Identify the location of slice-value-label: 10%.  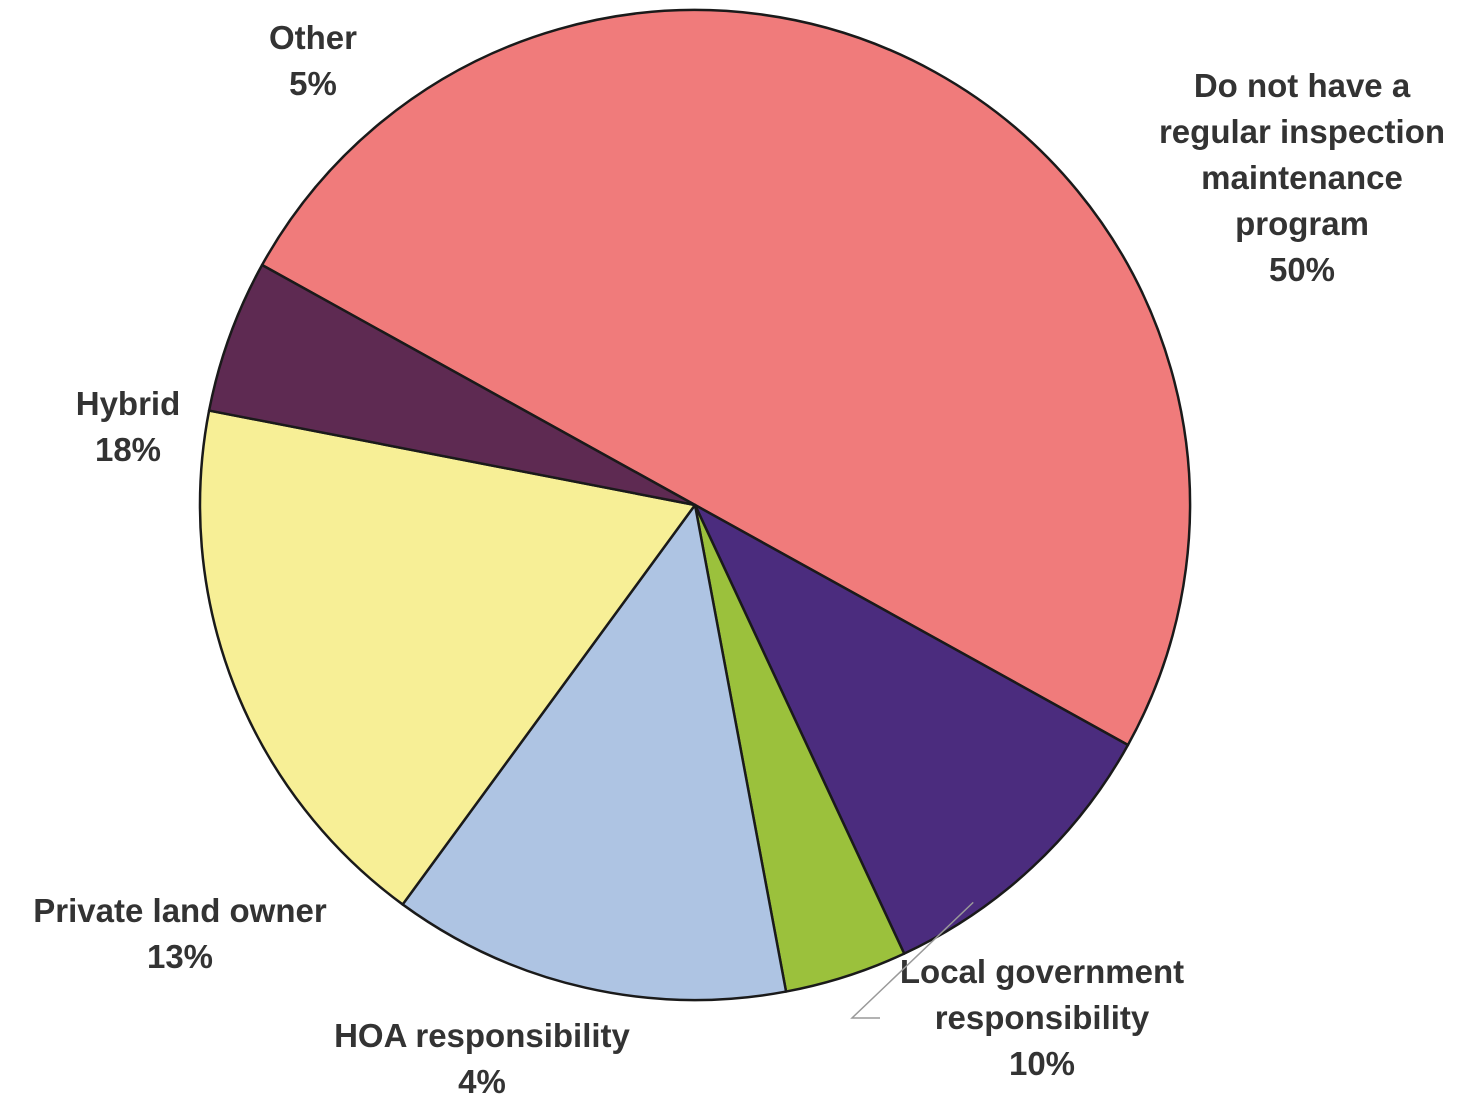
(1042, 1063).